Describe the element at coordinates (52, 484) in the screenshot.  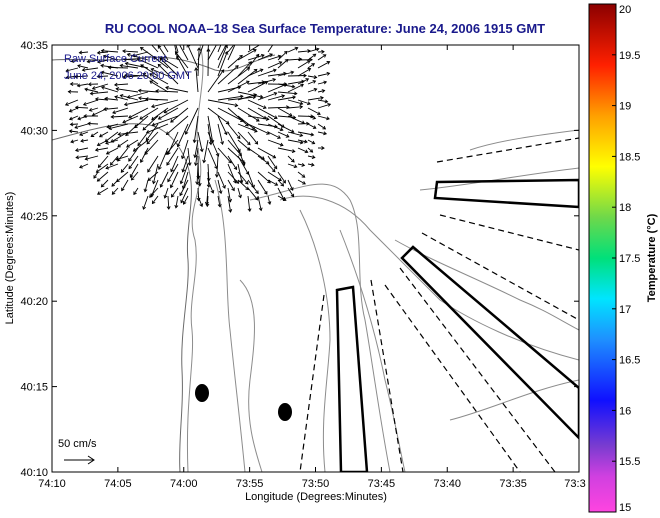
I see `x-tick-label: 74:10` at that location.